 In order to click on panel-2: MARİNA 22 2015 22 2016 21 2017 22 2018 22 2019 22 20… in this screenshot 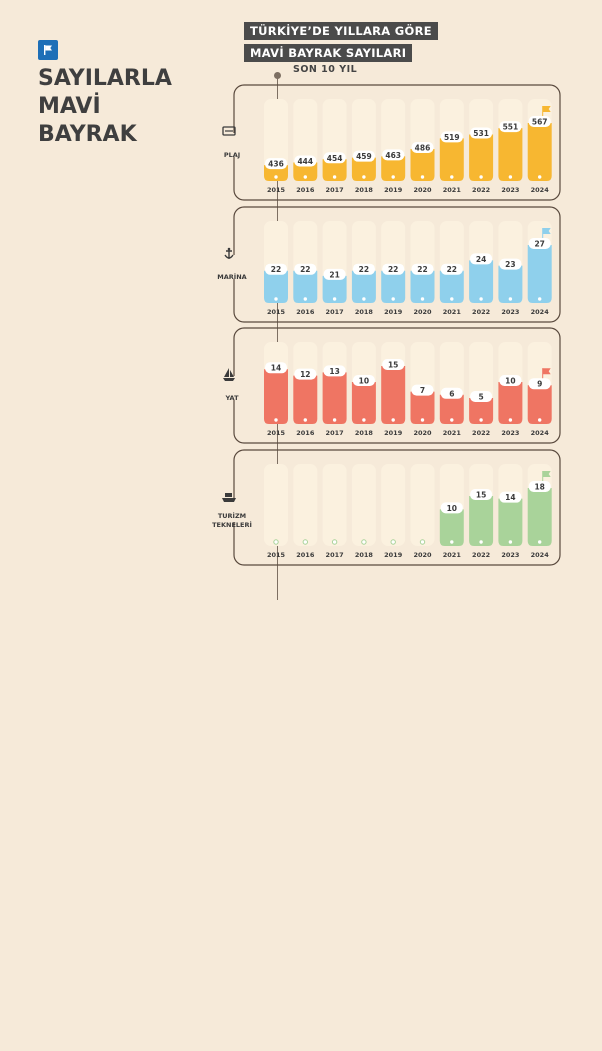, I will do `click(385, 264)`.